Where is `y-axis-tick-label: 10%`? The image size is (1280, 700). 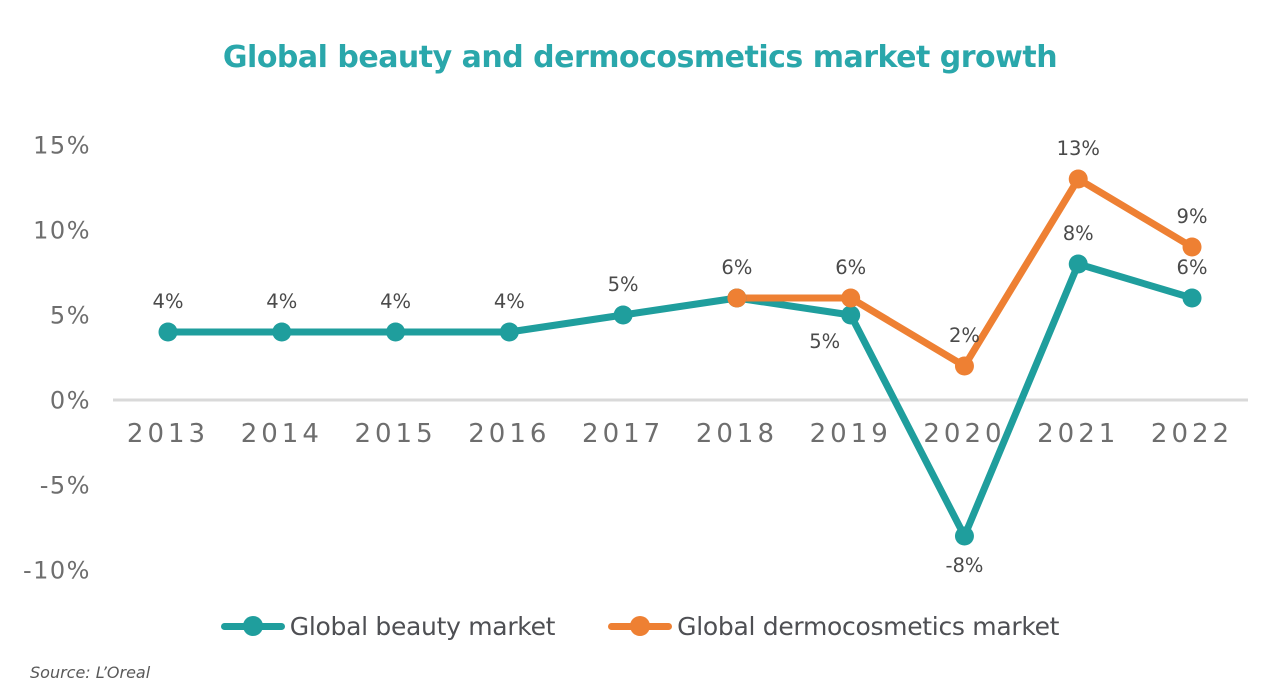
y-axis-tick-label: 10% is located at coordinates (62, 231).